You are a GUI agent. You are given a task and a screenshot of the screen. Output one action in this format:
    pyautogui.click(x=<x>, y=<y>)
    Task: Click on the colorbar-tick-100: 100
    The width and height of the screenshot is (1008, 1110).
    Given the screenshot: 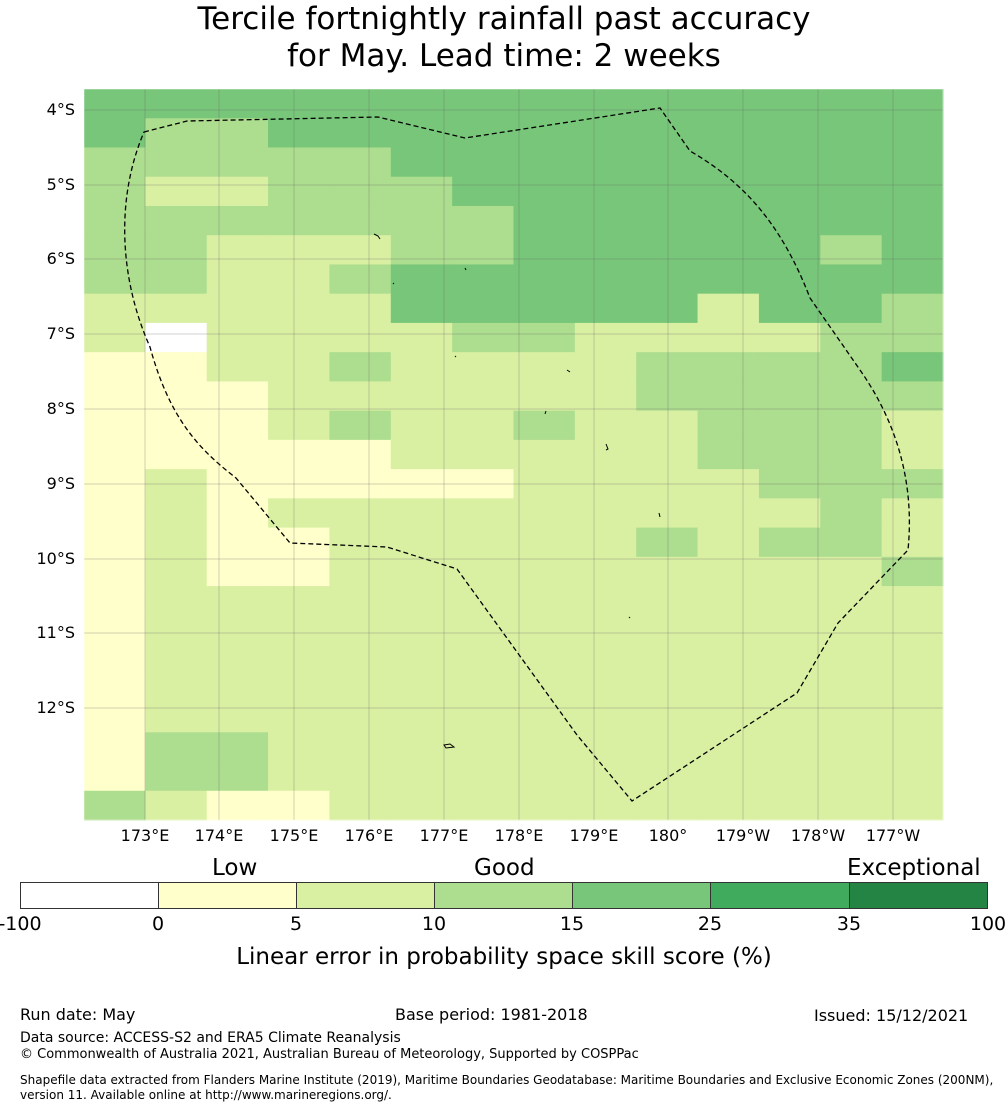 What is the action you would take?
    pyautogui.click(x=988, y=924)
    